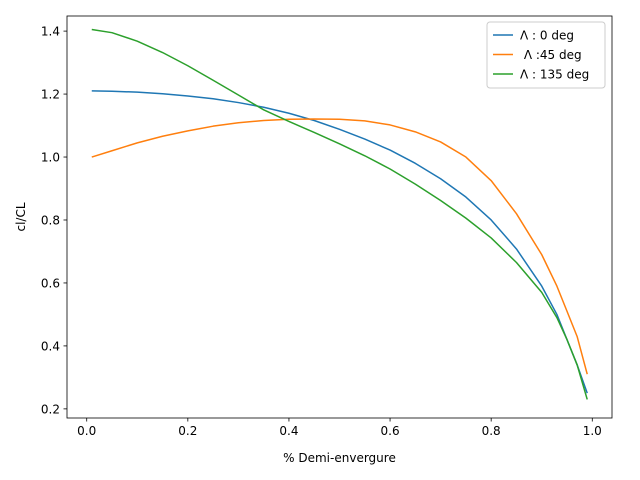  What do you see at coordinates (390, 431) in the screenshot?
I see `x-tick-label: 0.6` at bounding box center [390, 431].